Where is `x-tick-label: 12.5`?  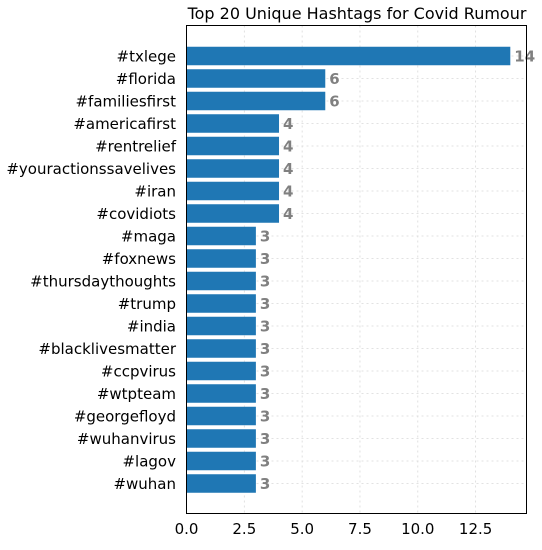
x-tick-label: 12.5 is located at coordinates (475, 529).